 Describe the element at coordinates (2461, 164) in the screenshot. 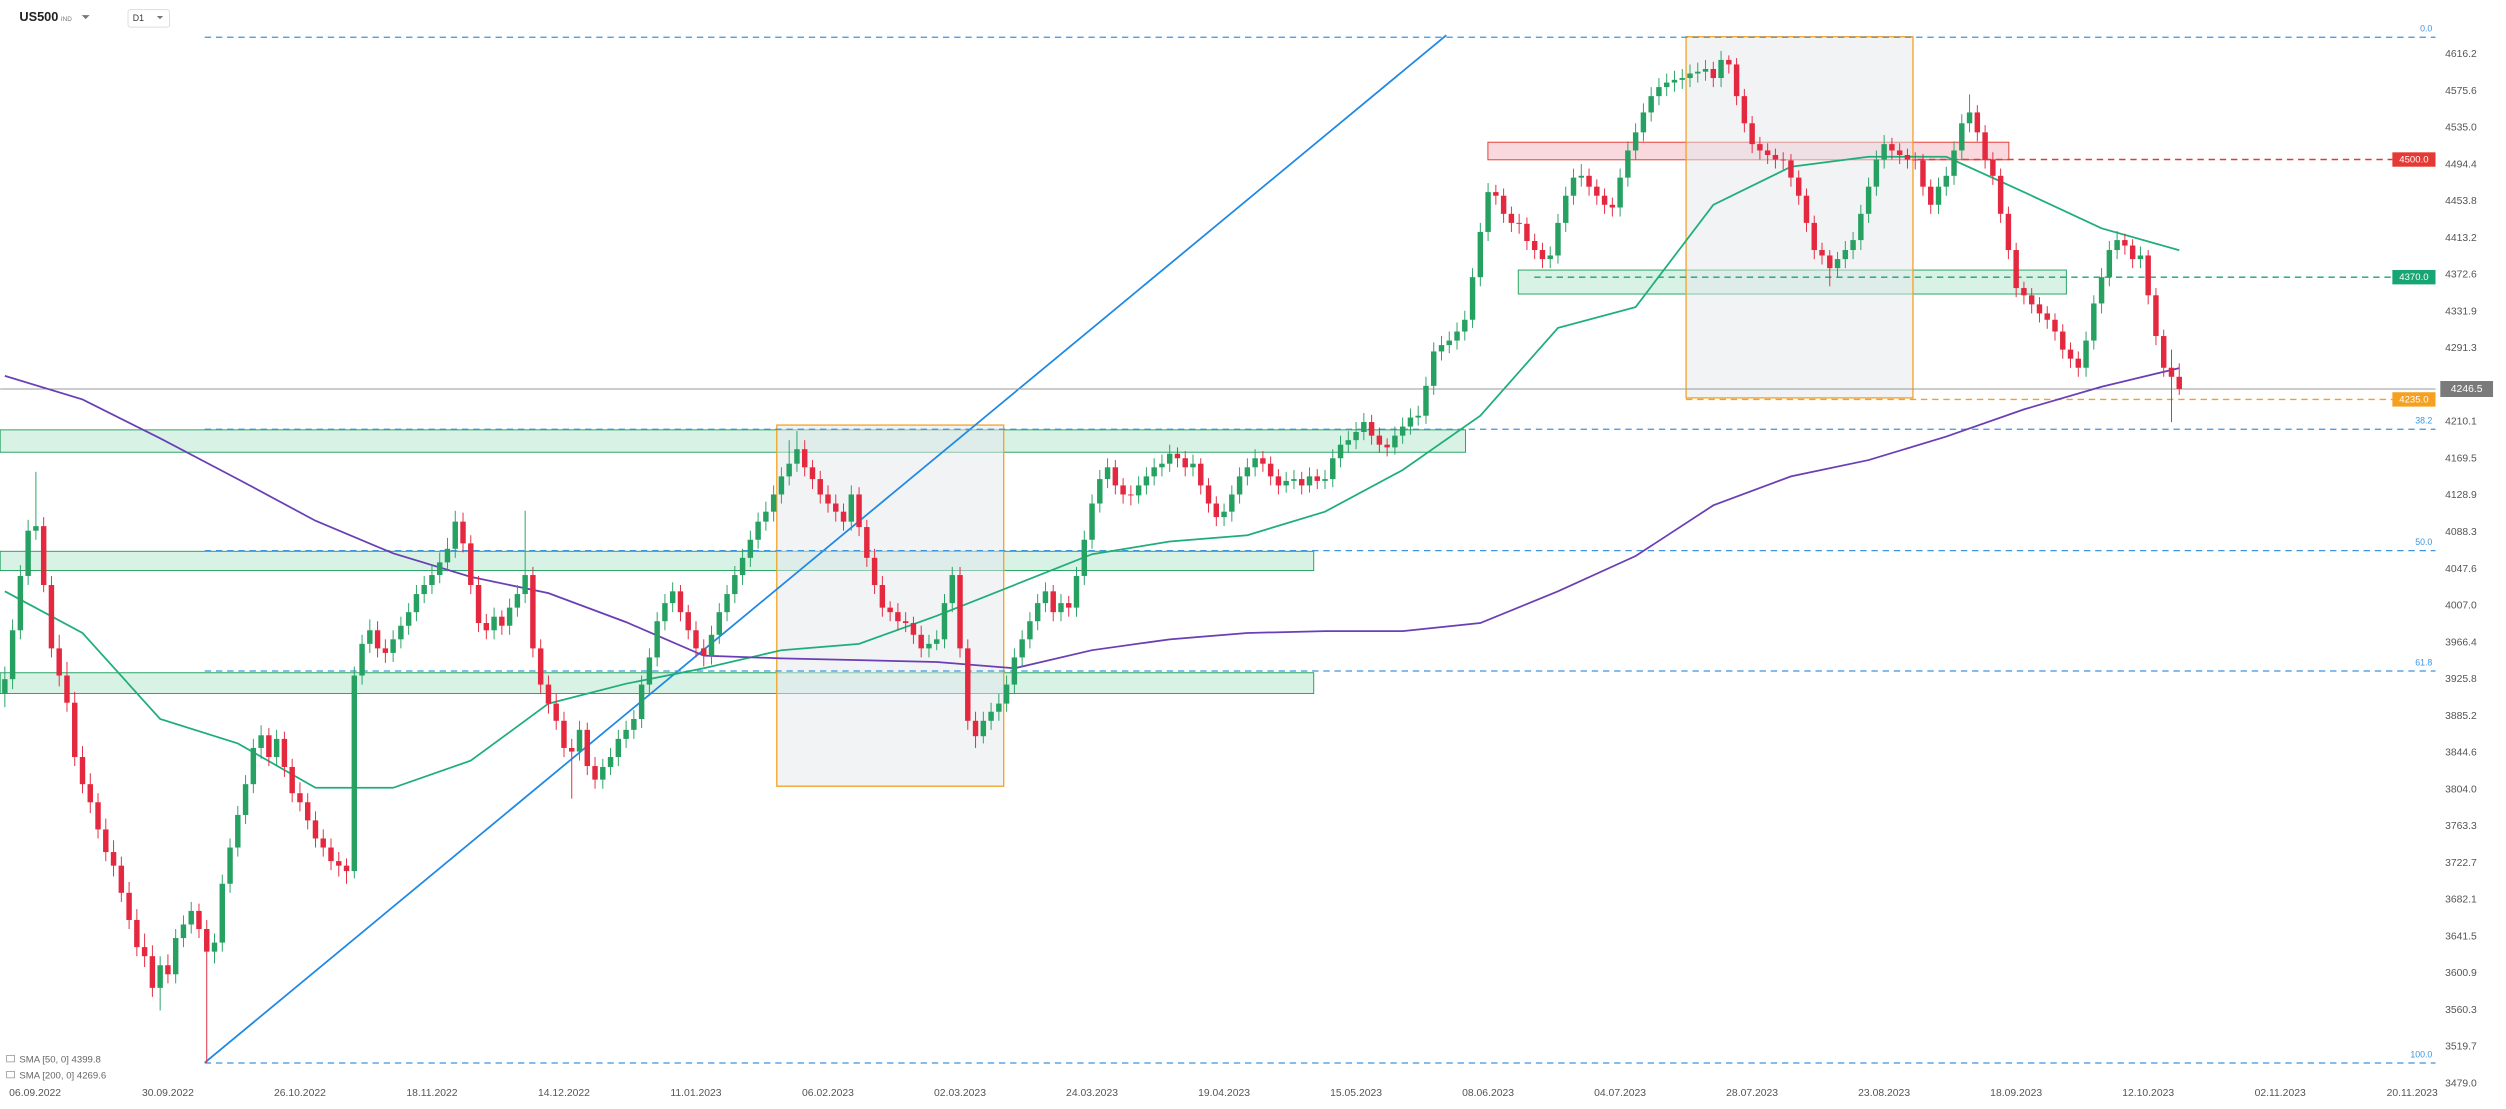

I see `y-tick-label: 4494.4` at that location.